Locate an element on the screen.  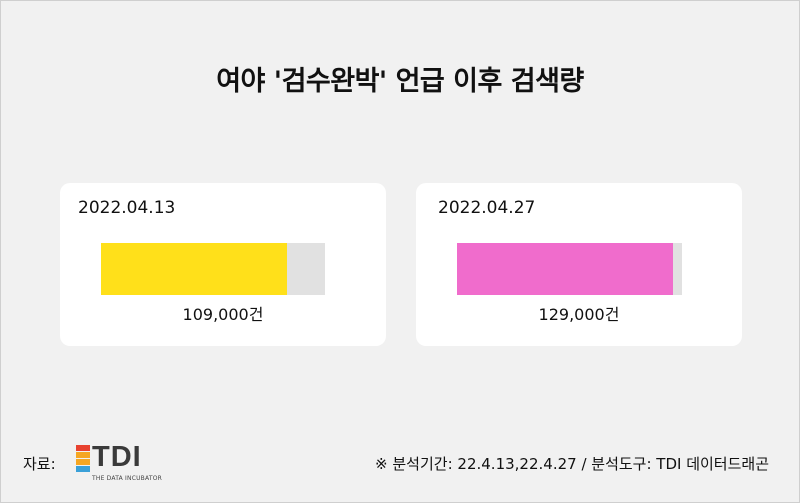
bar-date-label: 2022.04.13 is located at coordinates (127, 208).